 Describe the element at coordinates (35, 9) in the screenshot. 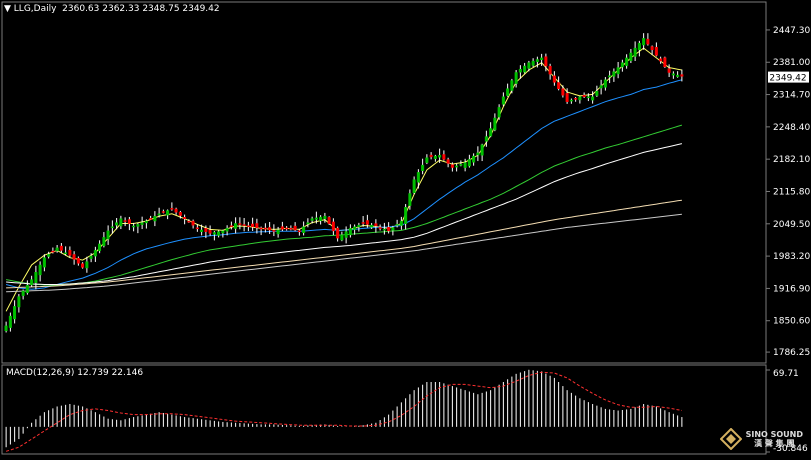

I see `symbol-label: LLG,Daily` at that location.